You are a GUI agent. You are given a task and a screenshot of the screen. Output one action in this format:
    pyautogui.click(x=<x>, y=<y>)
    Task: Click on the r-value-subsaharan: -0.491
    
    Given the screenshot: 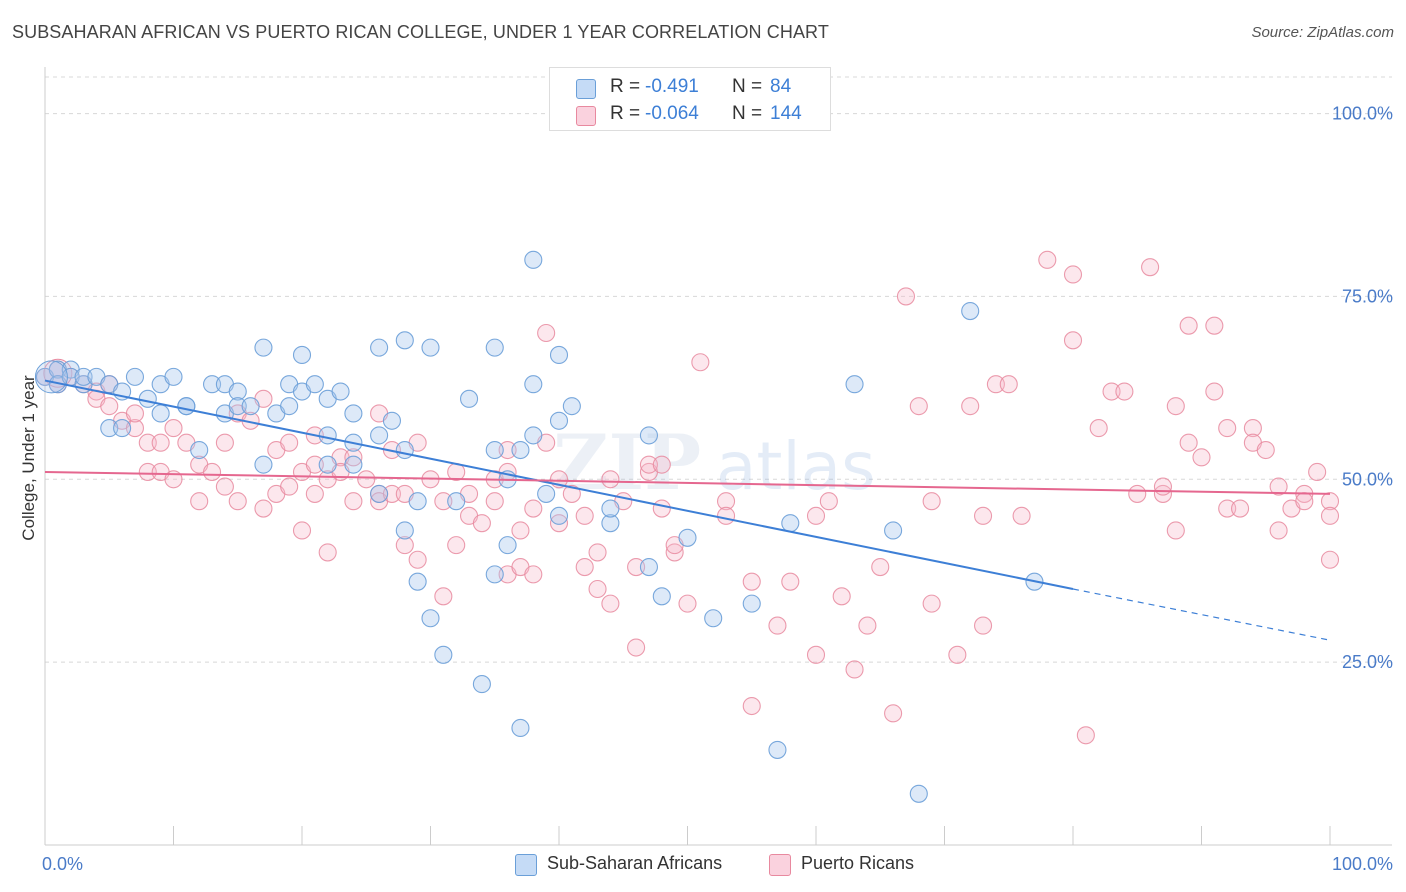 What is the action you would take?
    pyautogui.click(x=672, y=86)
    